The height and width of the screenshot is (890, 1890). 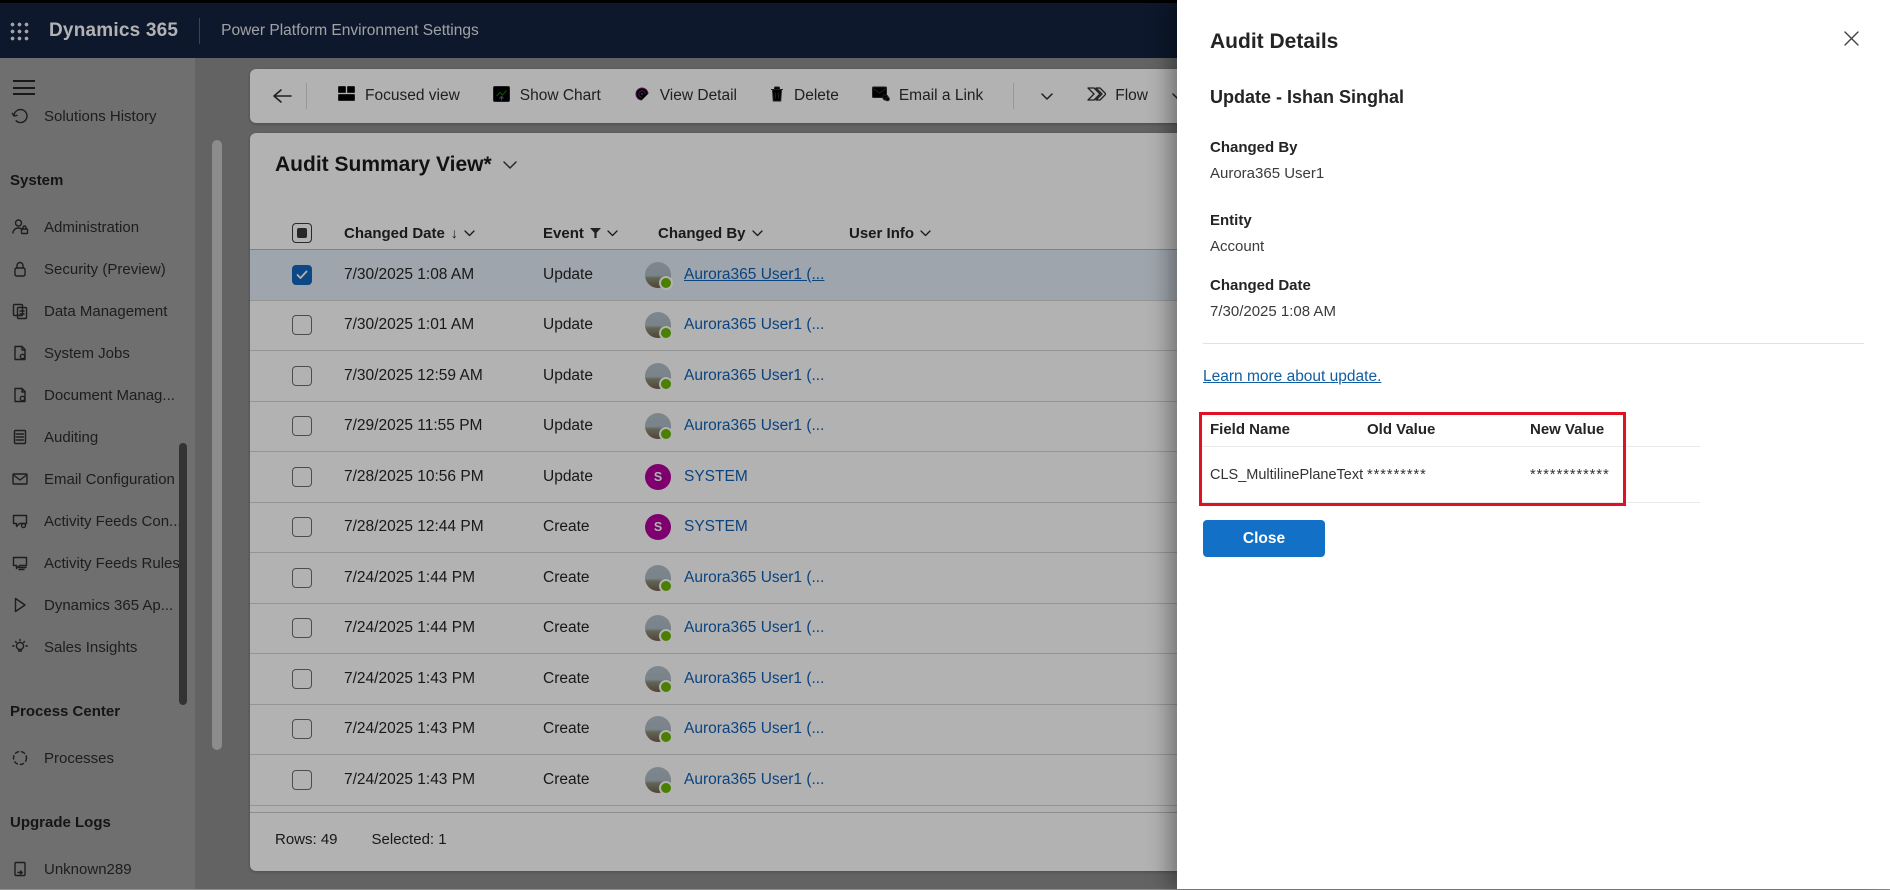 I want to click on delete-button: Delete, so click(x=804, y=96).